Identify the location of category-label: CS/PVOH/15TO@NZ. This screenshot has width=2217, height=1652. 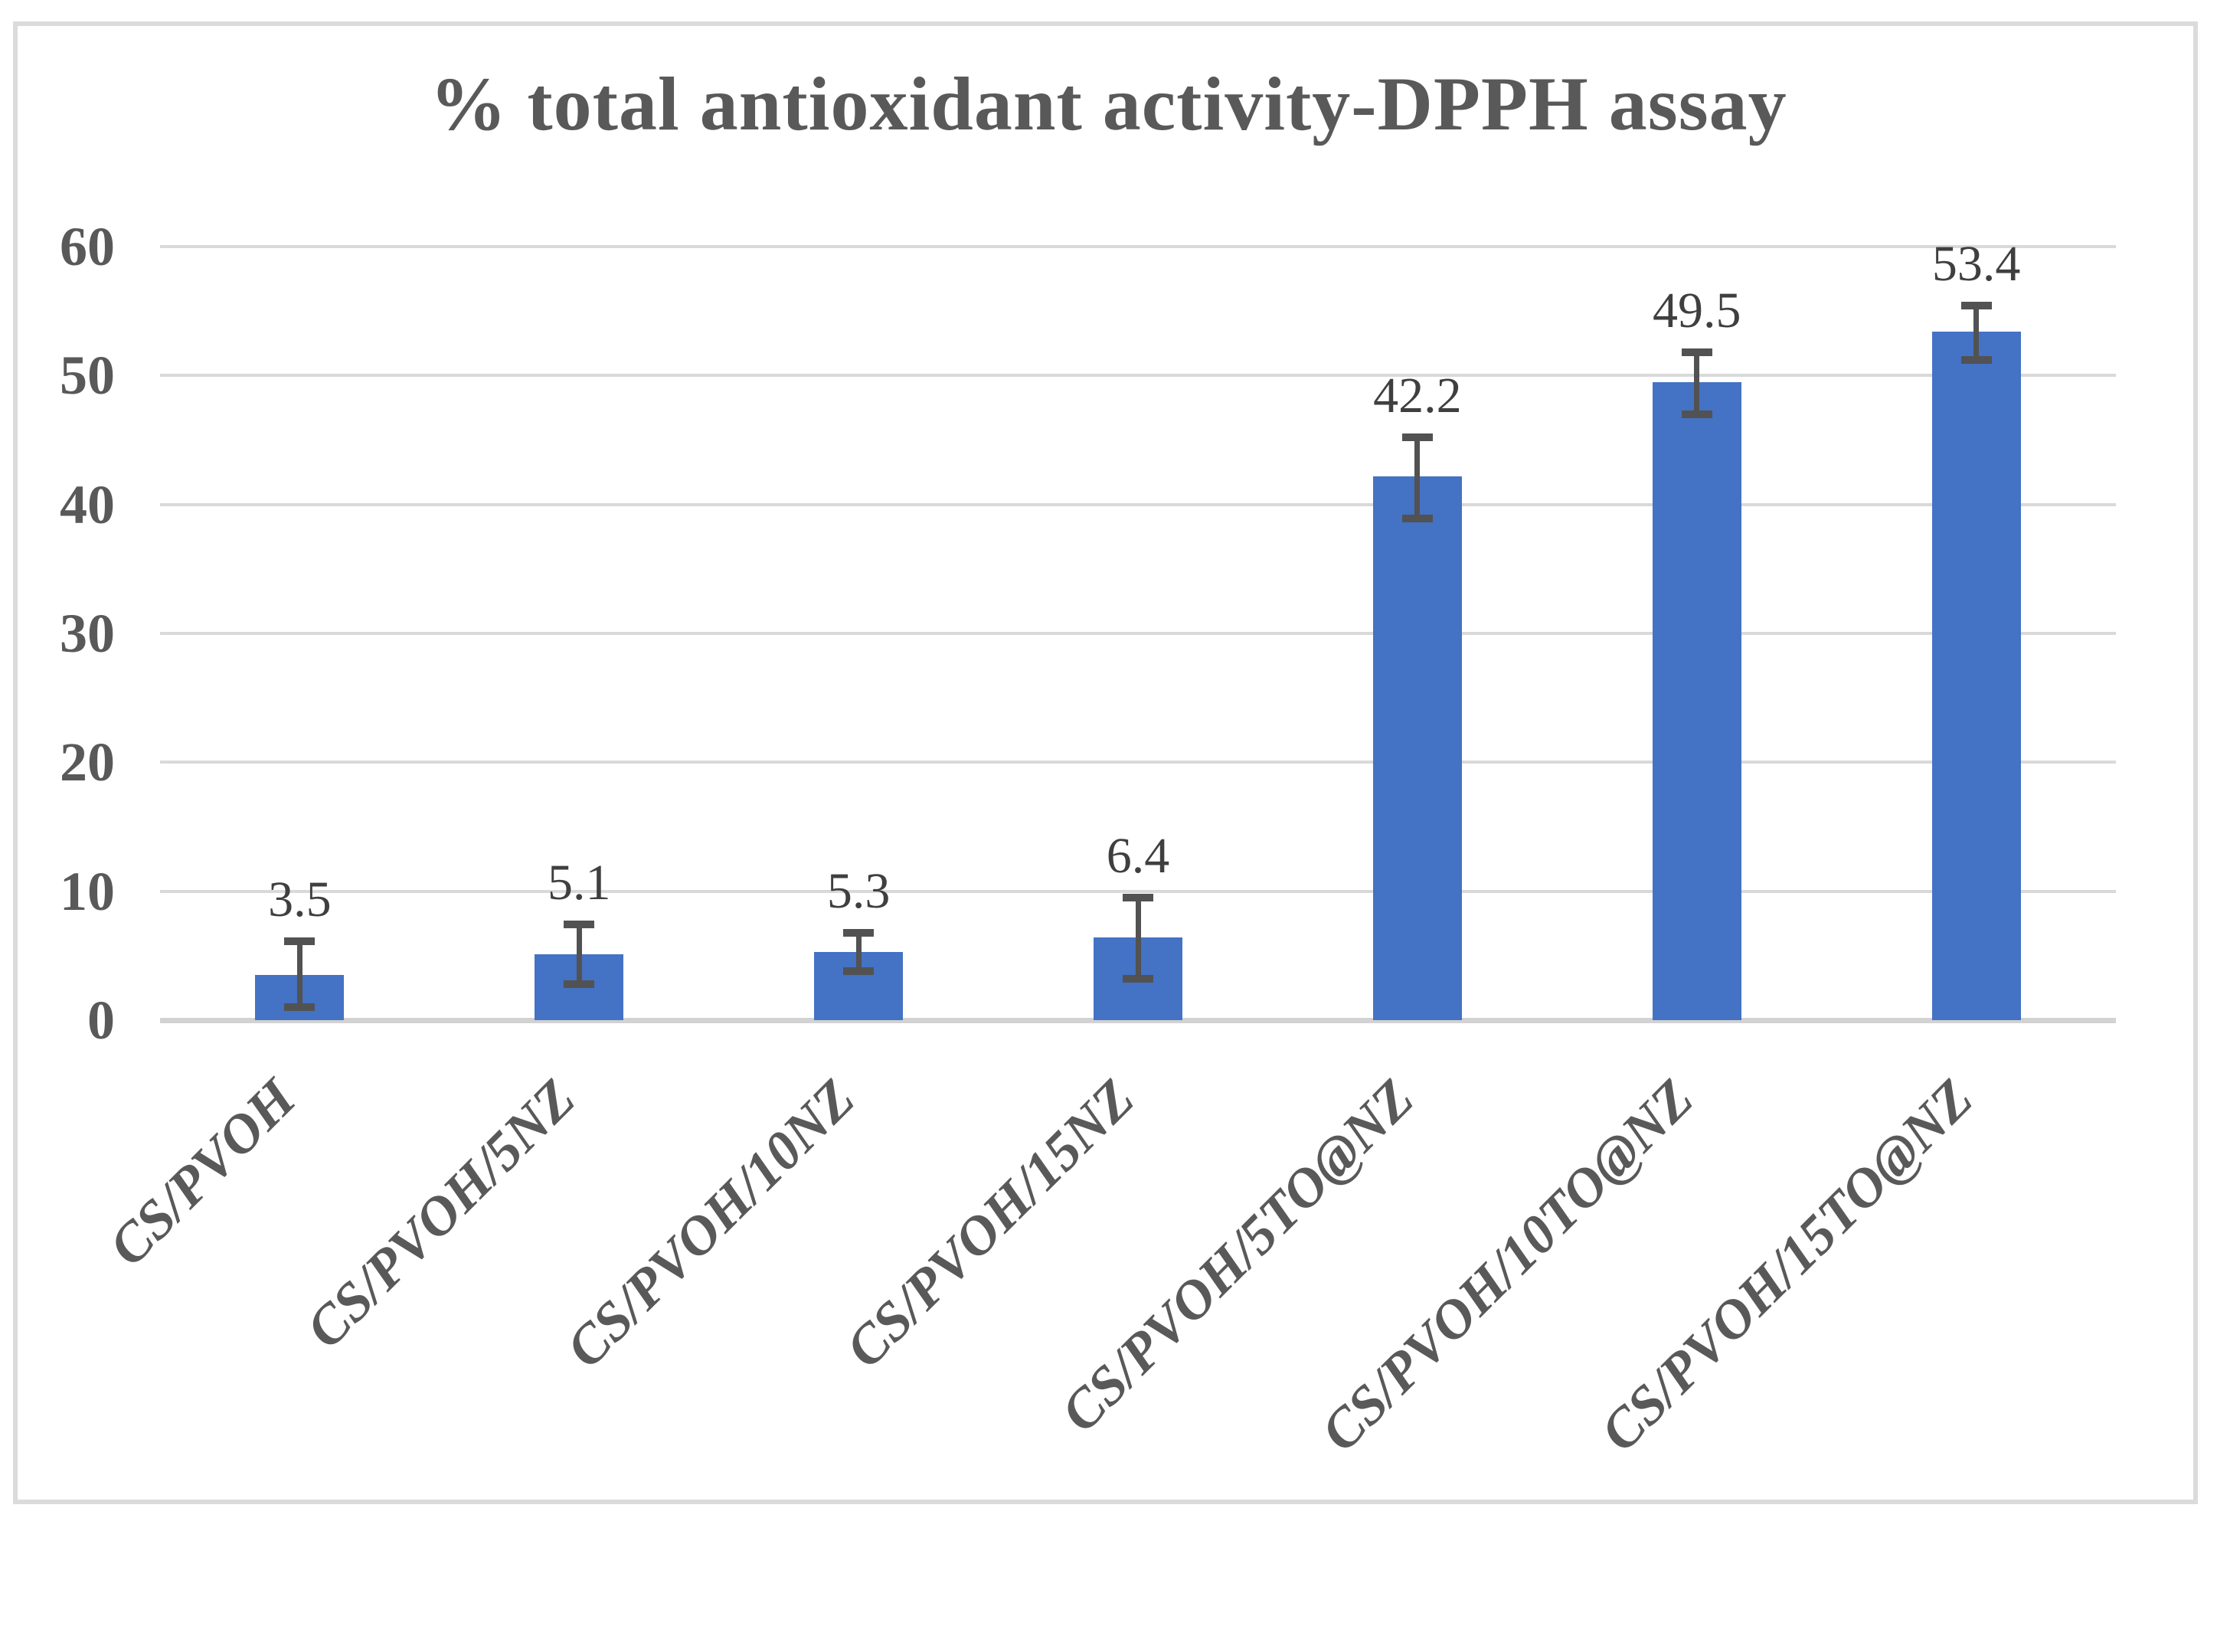
(1786, 1265).